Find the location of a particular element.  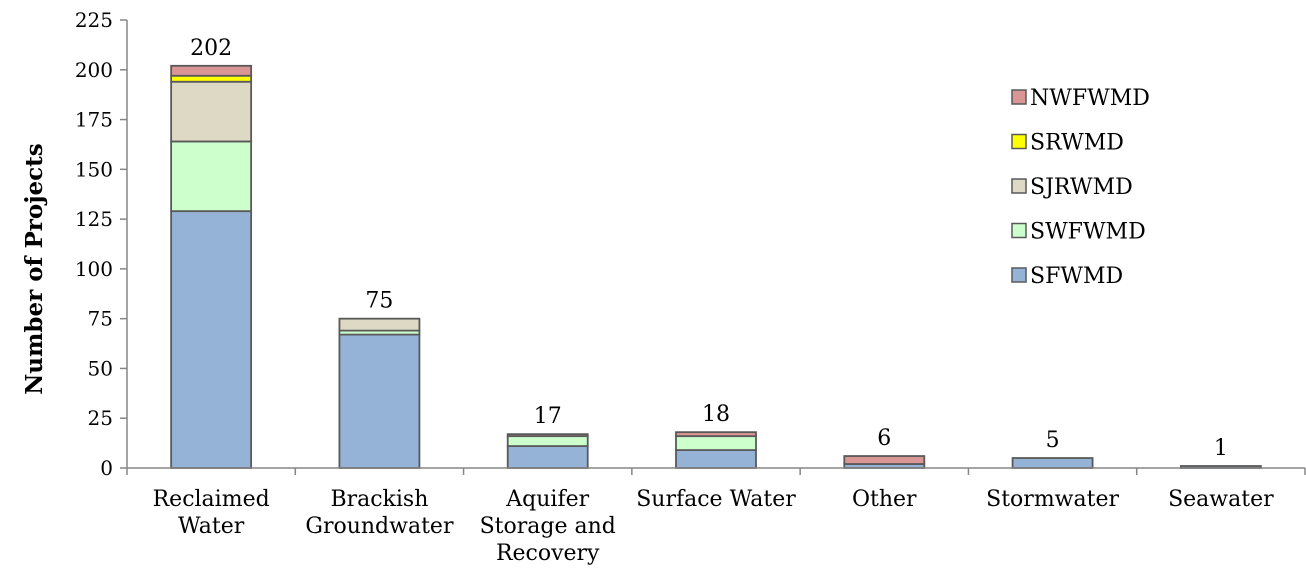

x-category-label-line: Brackish is located at coordinates (379, 499).